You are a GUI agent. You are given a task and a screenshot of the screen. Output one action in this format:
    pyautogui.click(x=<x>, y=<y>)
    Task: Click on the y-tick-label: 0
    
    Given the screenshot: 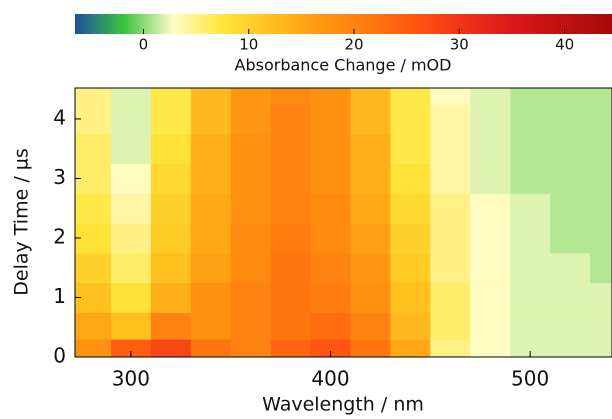 What is the action you would take?
    pyautogui.click(x=59, y=356)
    